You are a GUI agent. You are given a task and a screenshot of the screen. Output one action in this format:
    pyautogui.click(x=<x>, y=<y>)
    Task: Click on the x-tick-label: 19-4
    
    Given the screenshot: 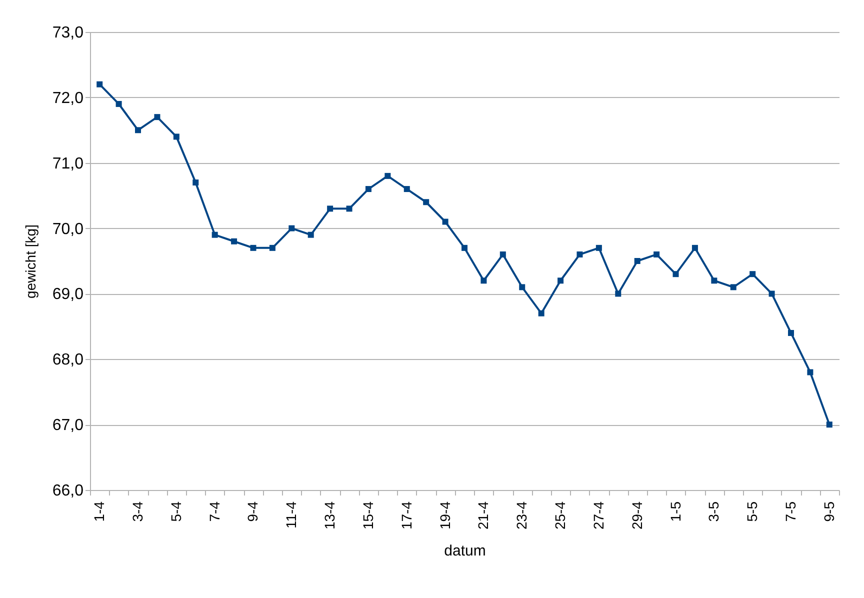 What is the action you would take?
    pyautogui.click(x=444, y=515)
    